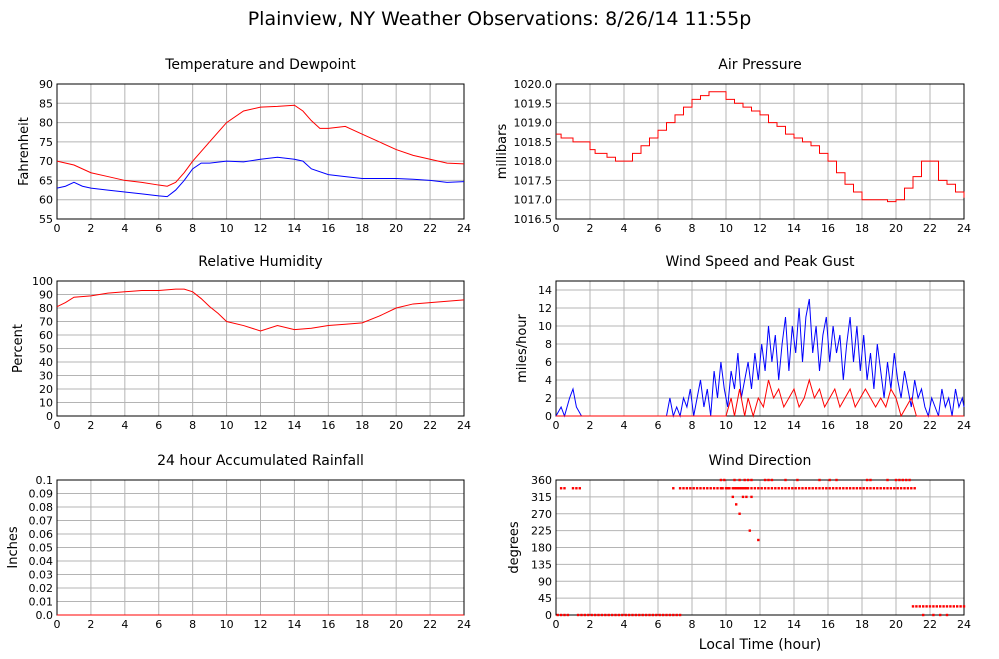 The height and width of the screenshot is (659, 999). Describe the element at coordinates (760, 645) in the screenshot. I see `direction-x-axis-label: Local Time (hour)` at that location.